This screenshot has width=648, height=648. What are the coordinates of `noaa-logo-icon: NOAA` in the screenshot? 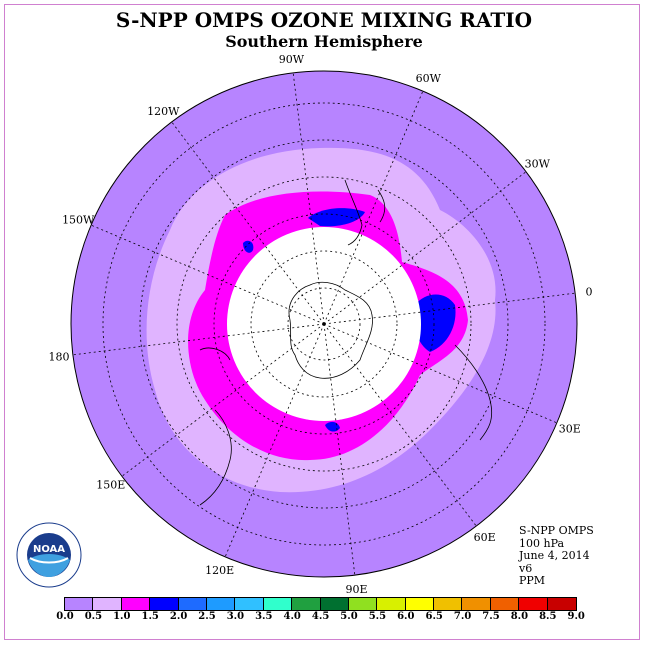 It's located at (49, 555).